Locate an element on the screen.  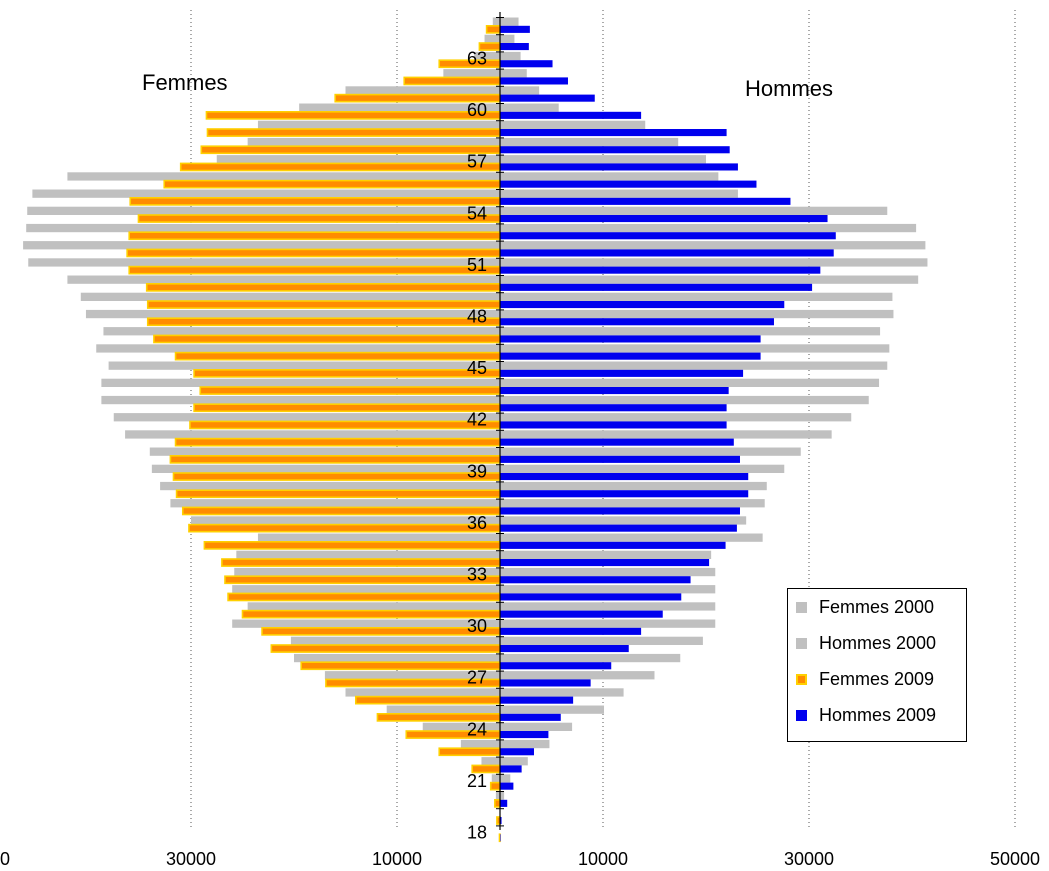
legend-item-femmes-2000: Femmes 2000 is located at coordinates (865, 607).